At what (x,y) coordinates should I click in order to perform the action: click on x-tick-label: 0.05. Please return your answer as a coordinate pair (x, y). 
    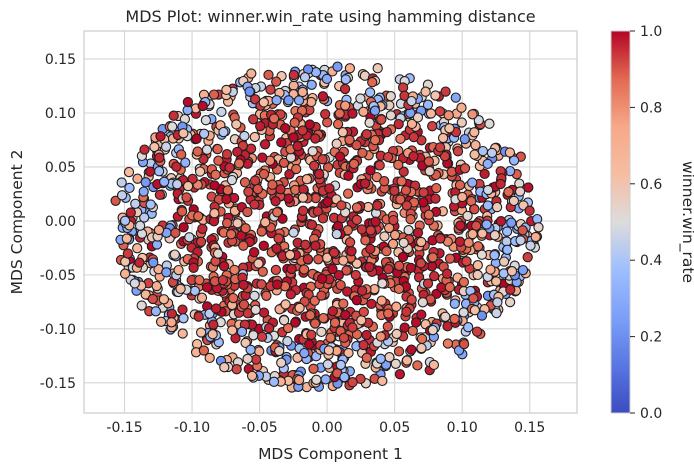
    Looking at the image, I should click on (394, 428).